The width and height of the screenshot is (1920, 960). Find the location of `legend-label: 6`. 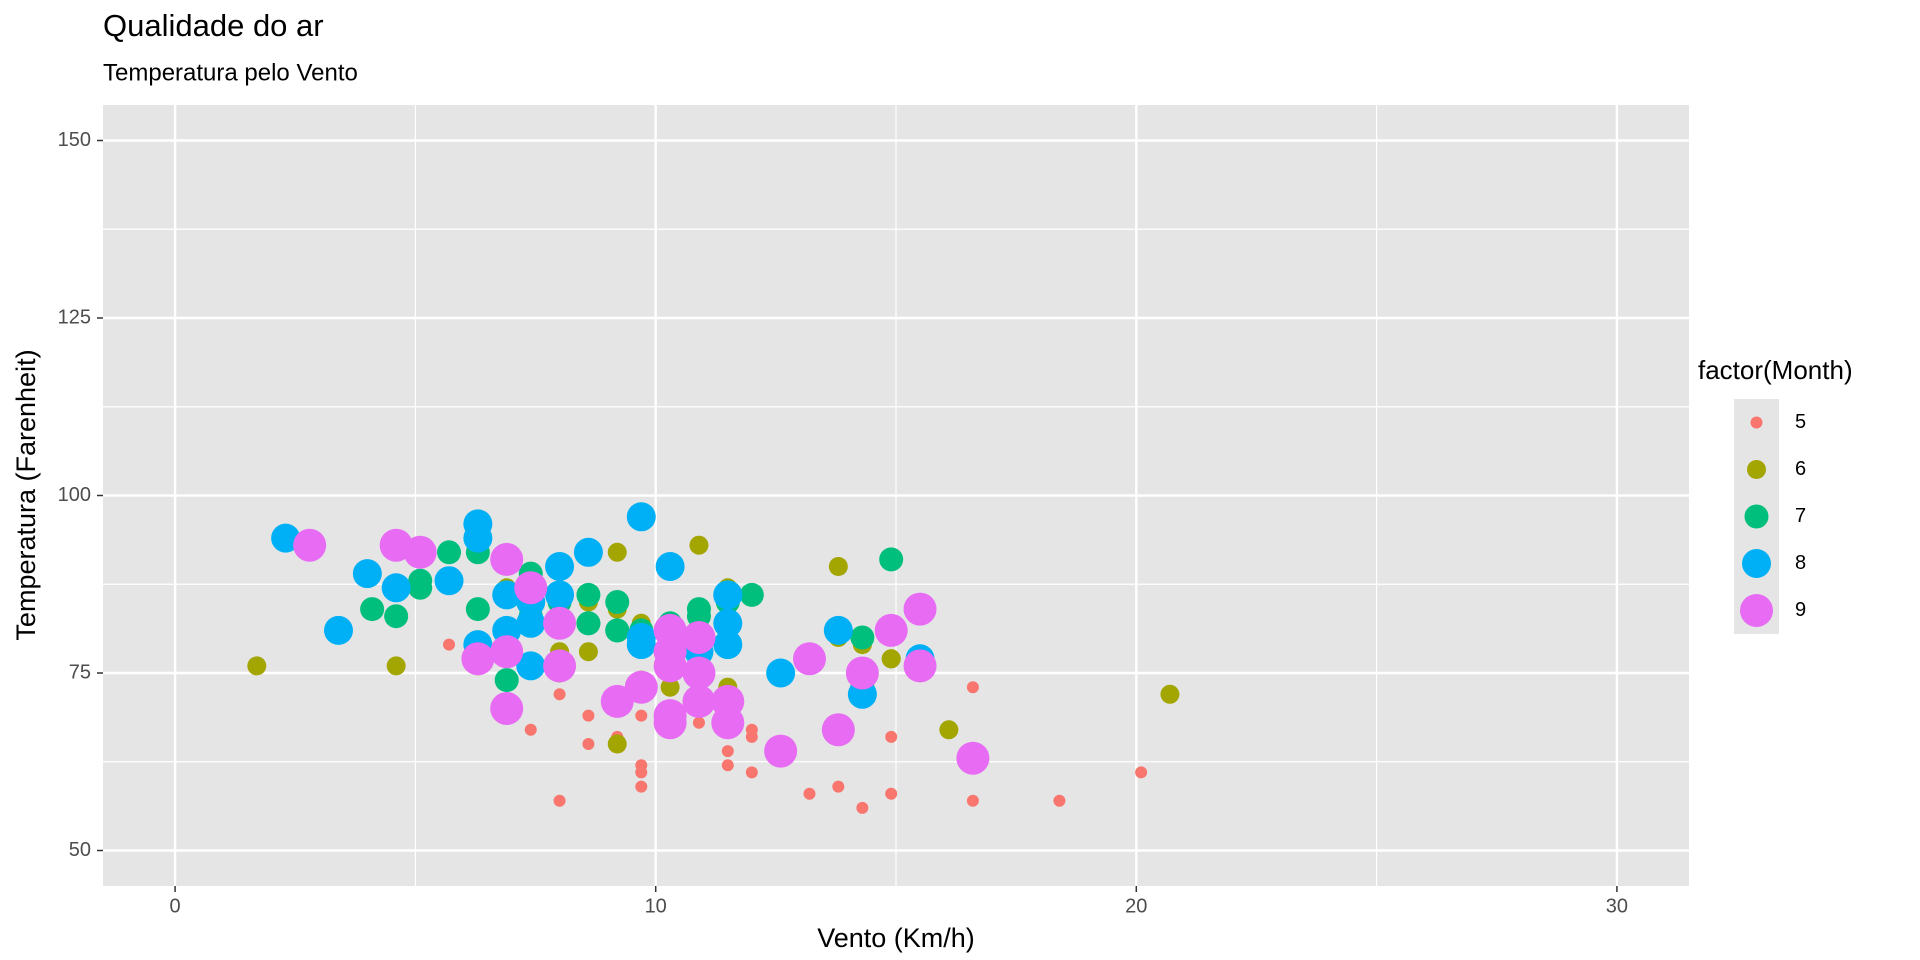

legend-label: 6 is located at coordinates (1800, 469).